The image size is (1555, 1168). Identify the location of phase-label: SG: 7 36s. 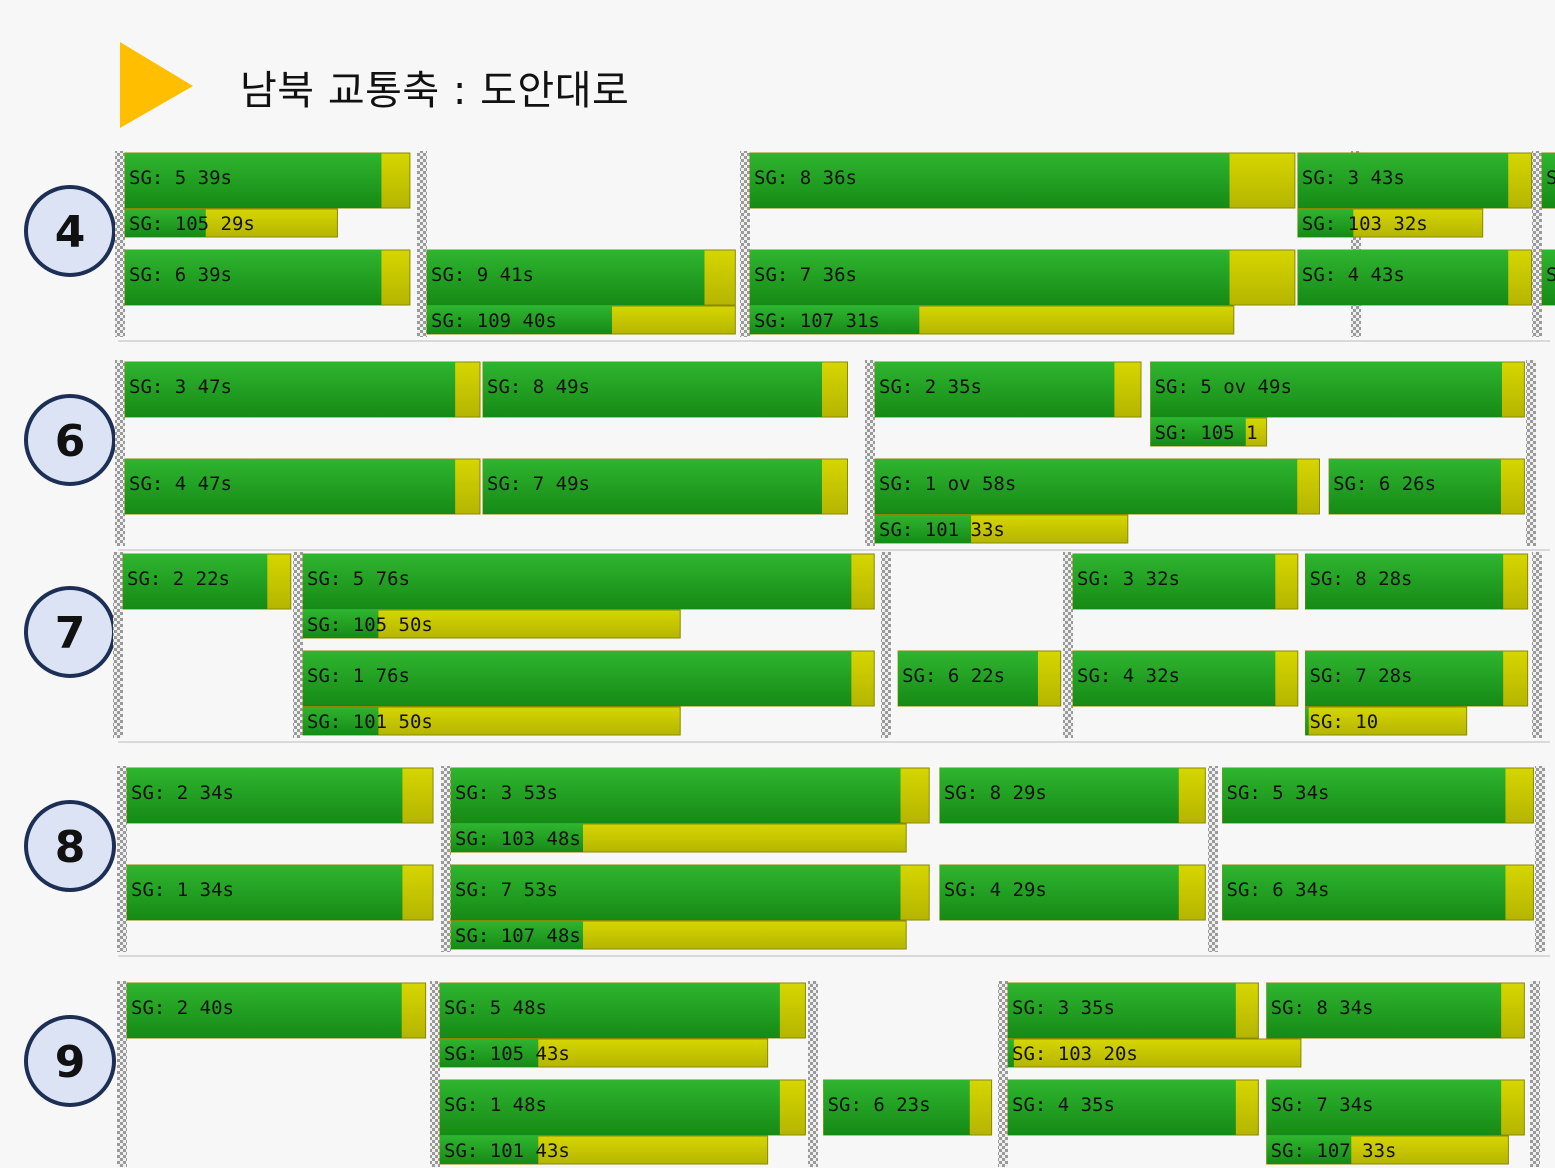
(805, 275).